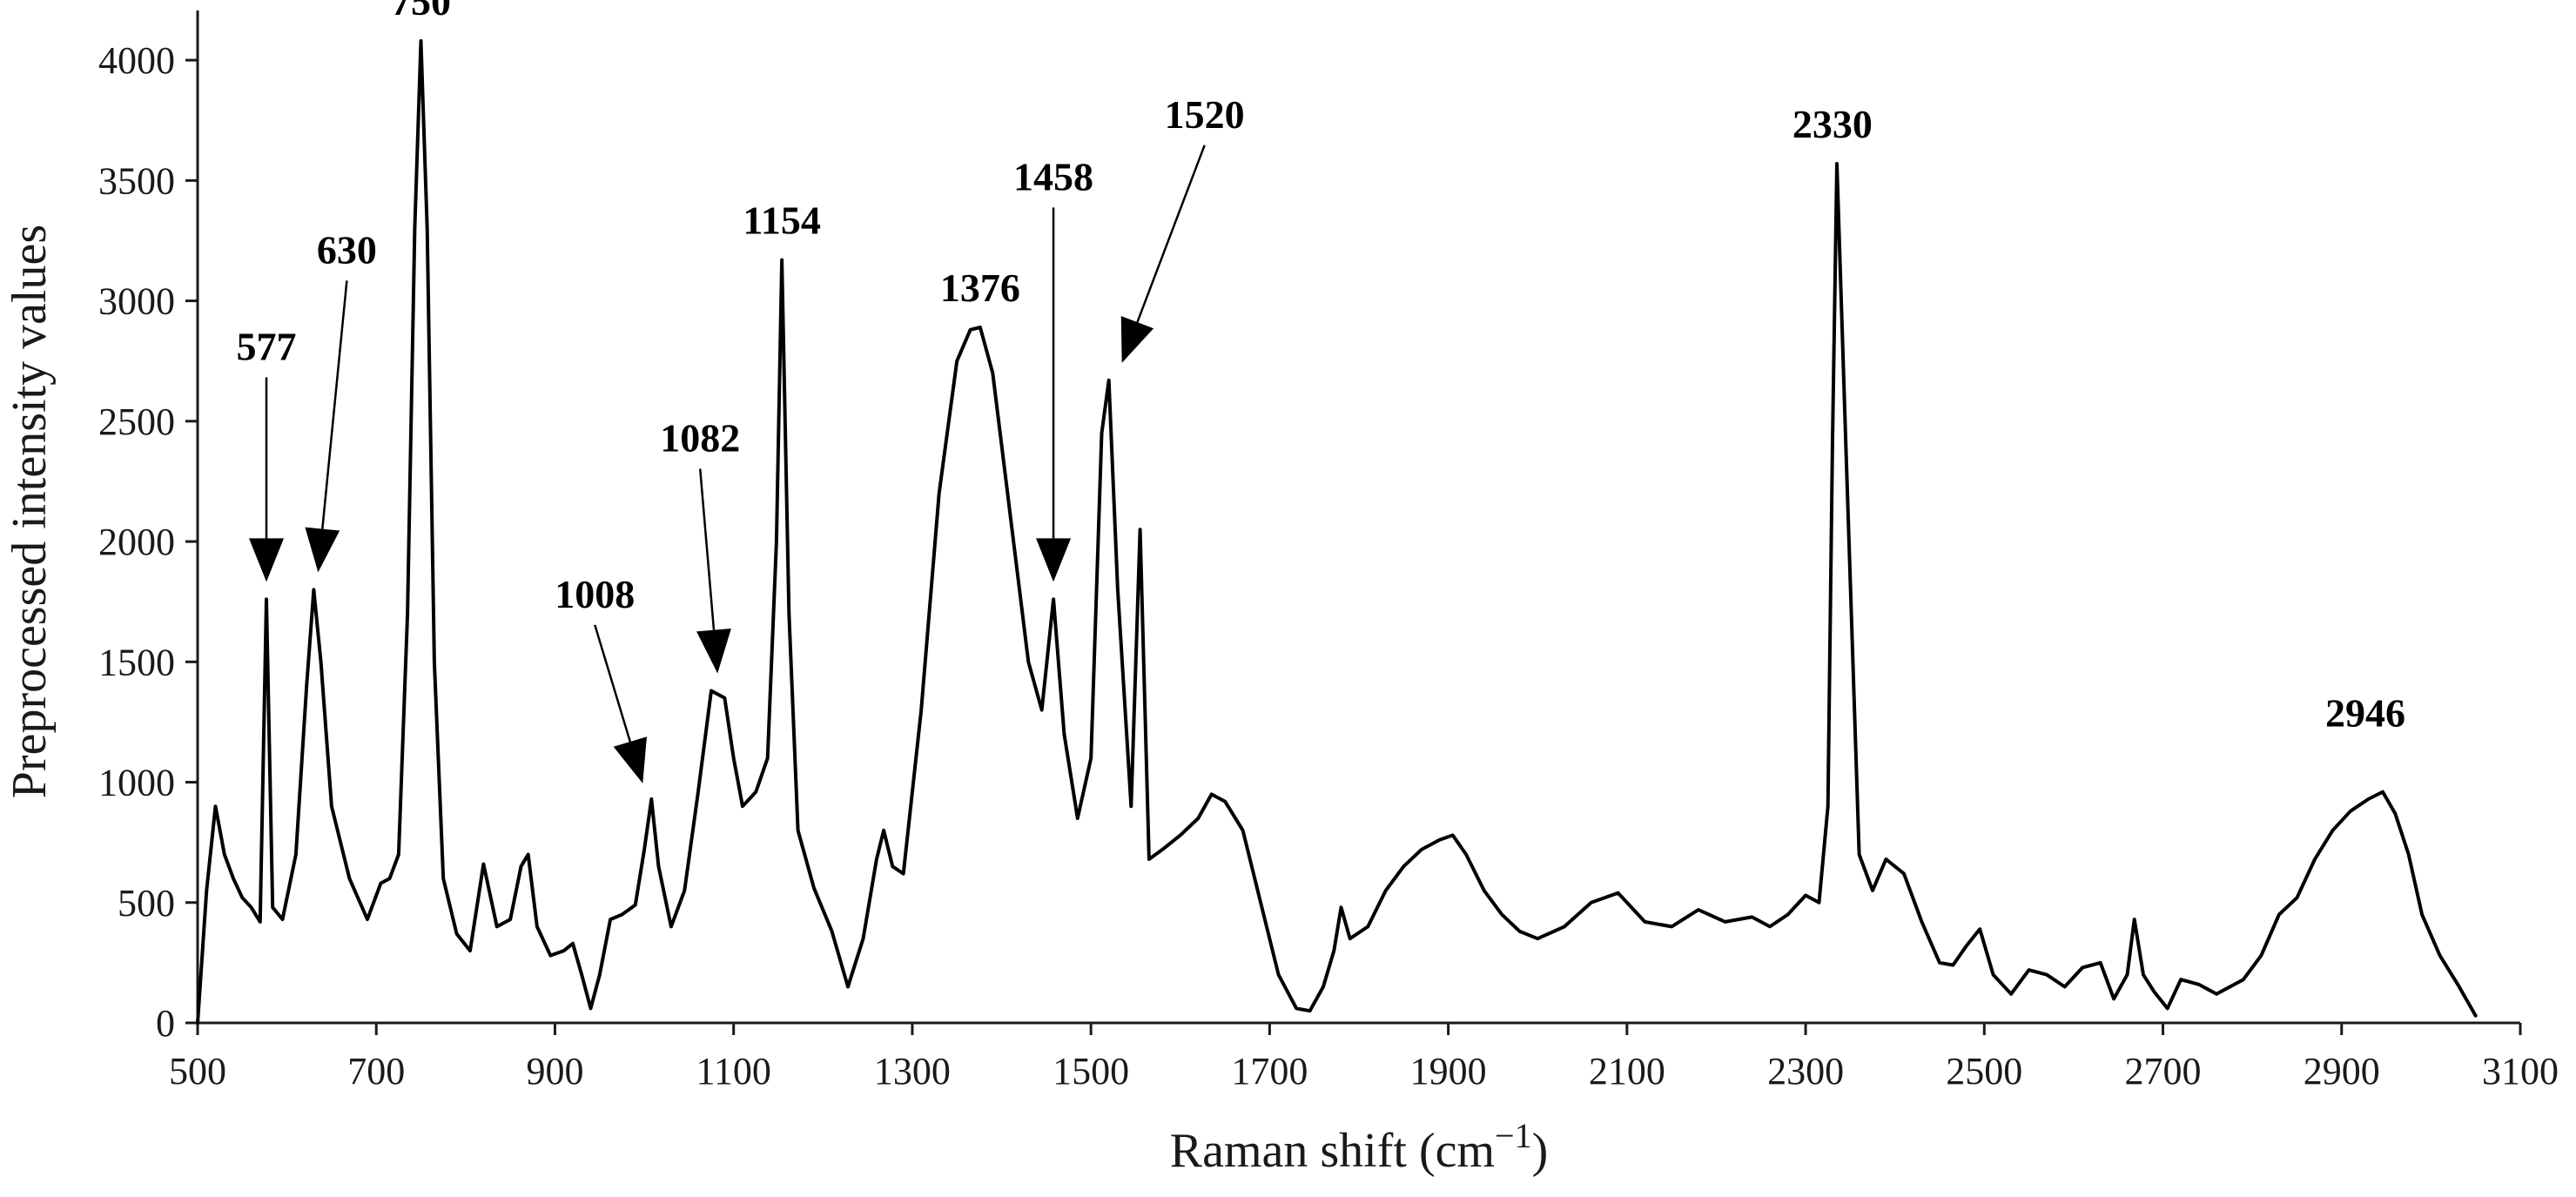 The height and width of the screenshot is (1197, 2576). Describe the element at coordinates (1448, 1071) in the screenshot. I see `x-tick-label: 1900` at that location.